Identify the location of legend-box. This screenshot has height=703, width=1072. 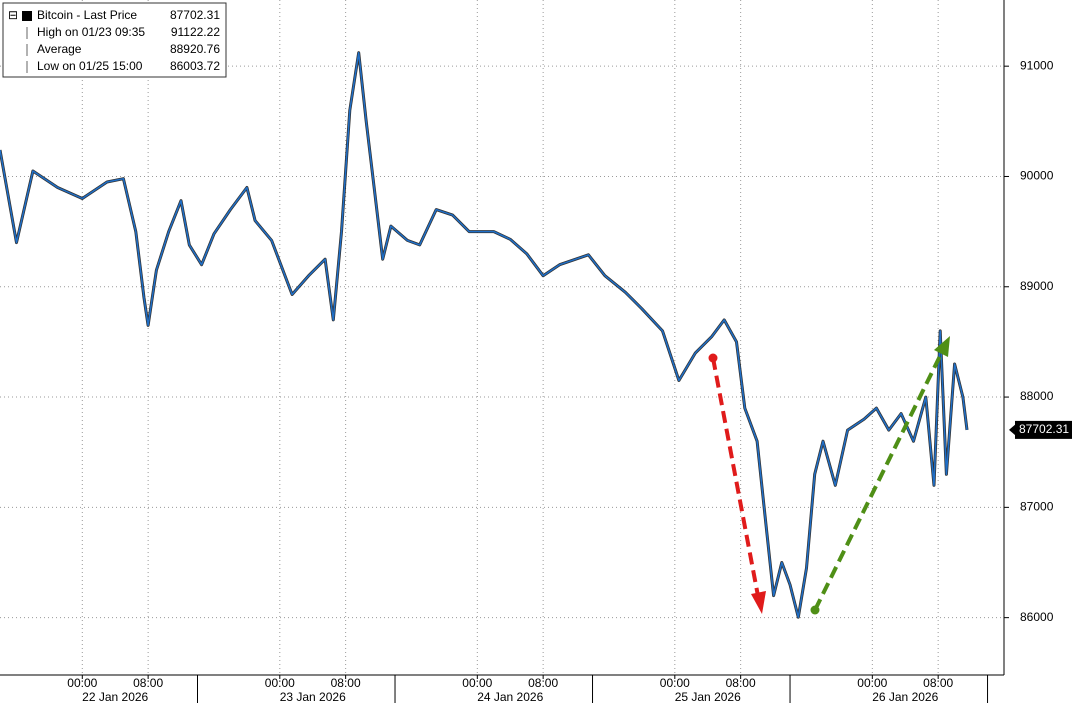
(114, 40).